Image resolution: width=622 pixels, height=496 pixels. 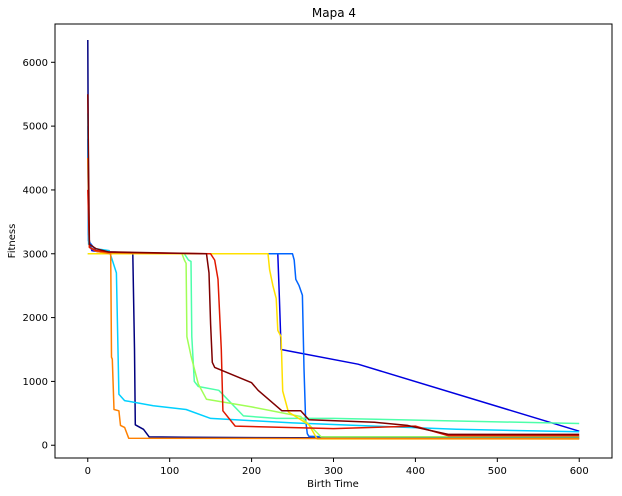 I want to click on y-tick-label: 3000, so click(x=35, y=254).